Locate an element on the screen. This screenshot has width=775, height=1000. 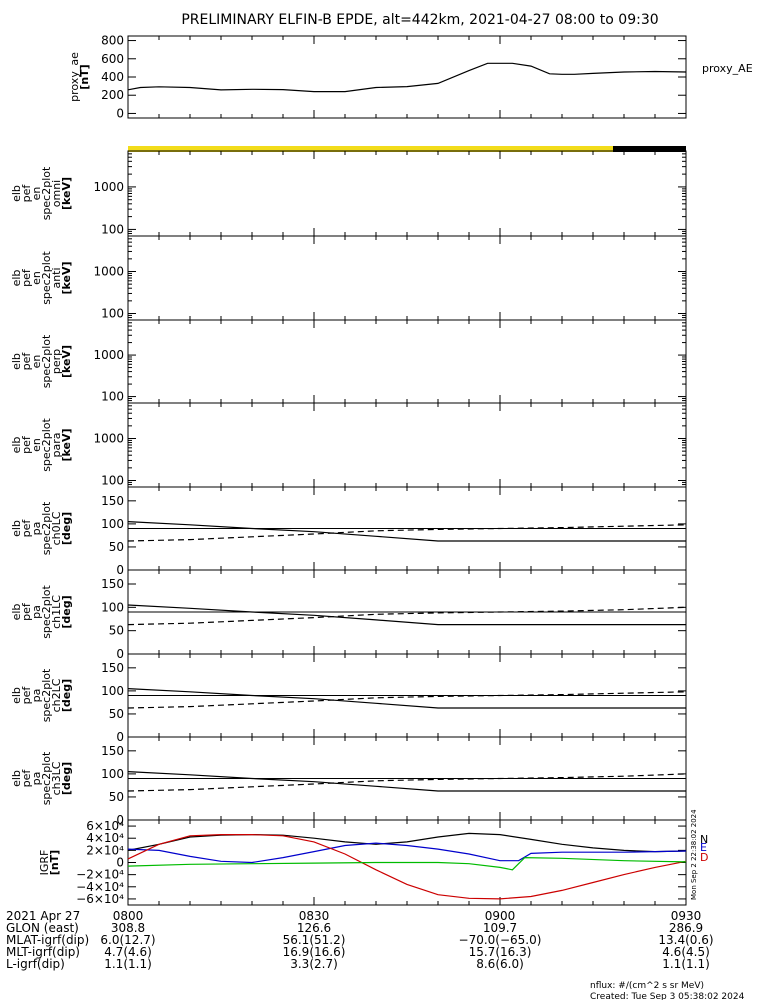
series-line-E is located at coordinates (407, 853).